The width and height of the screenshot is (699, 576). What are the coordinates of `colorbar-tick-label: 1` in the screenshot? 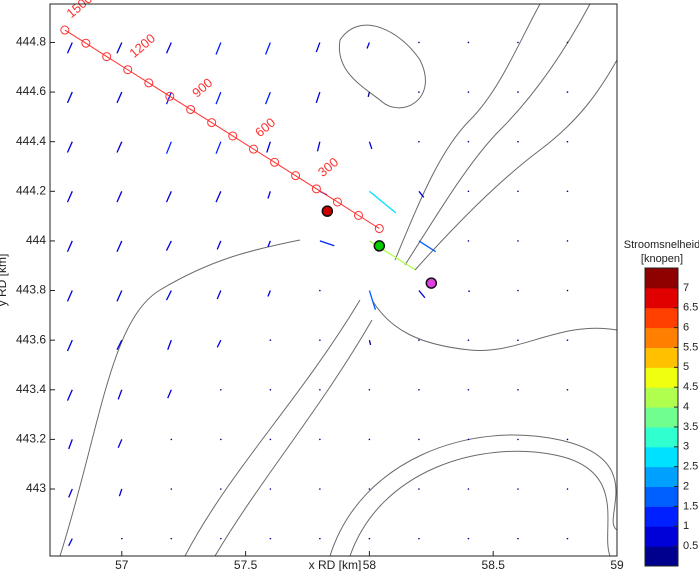 It's located at (686, 526).